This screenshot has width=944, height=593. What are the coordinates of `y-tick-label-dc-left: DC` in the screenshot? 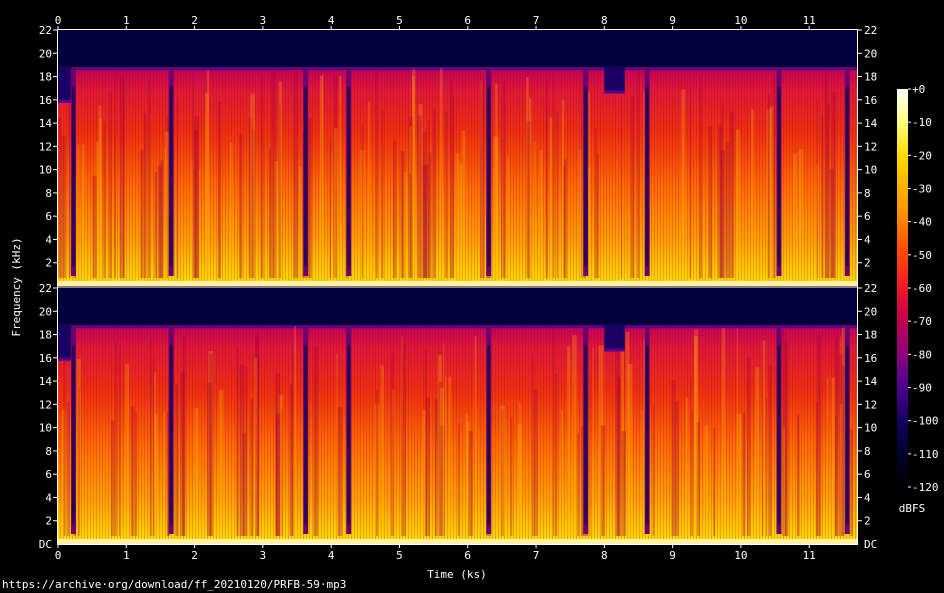 It's located at (45, 544).